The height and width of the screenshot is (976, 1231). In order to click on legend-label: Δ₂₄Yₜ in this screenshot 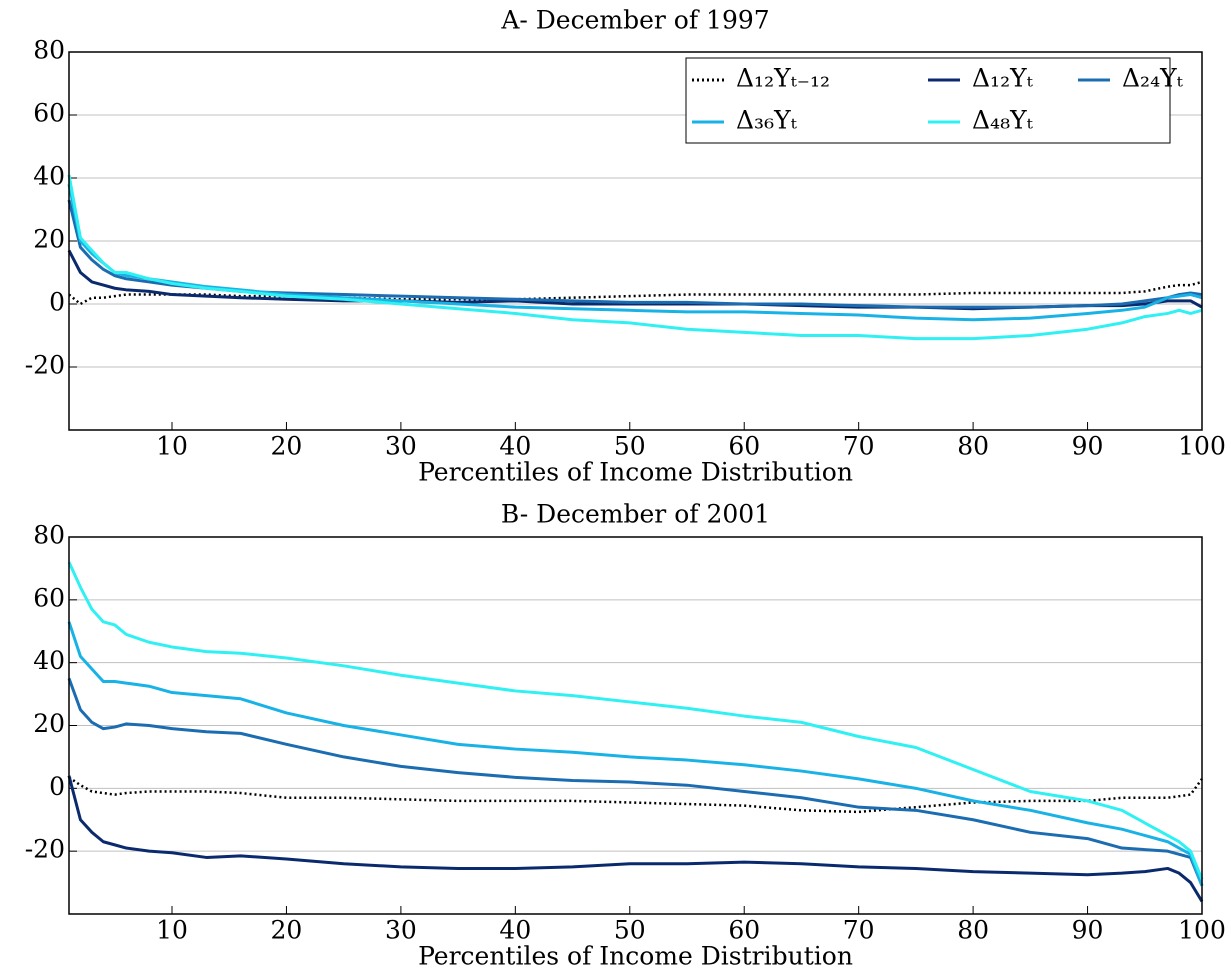, I will do `click(1153, 78)`.